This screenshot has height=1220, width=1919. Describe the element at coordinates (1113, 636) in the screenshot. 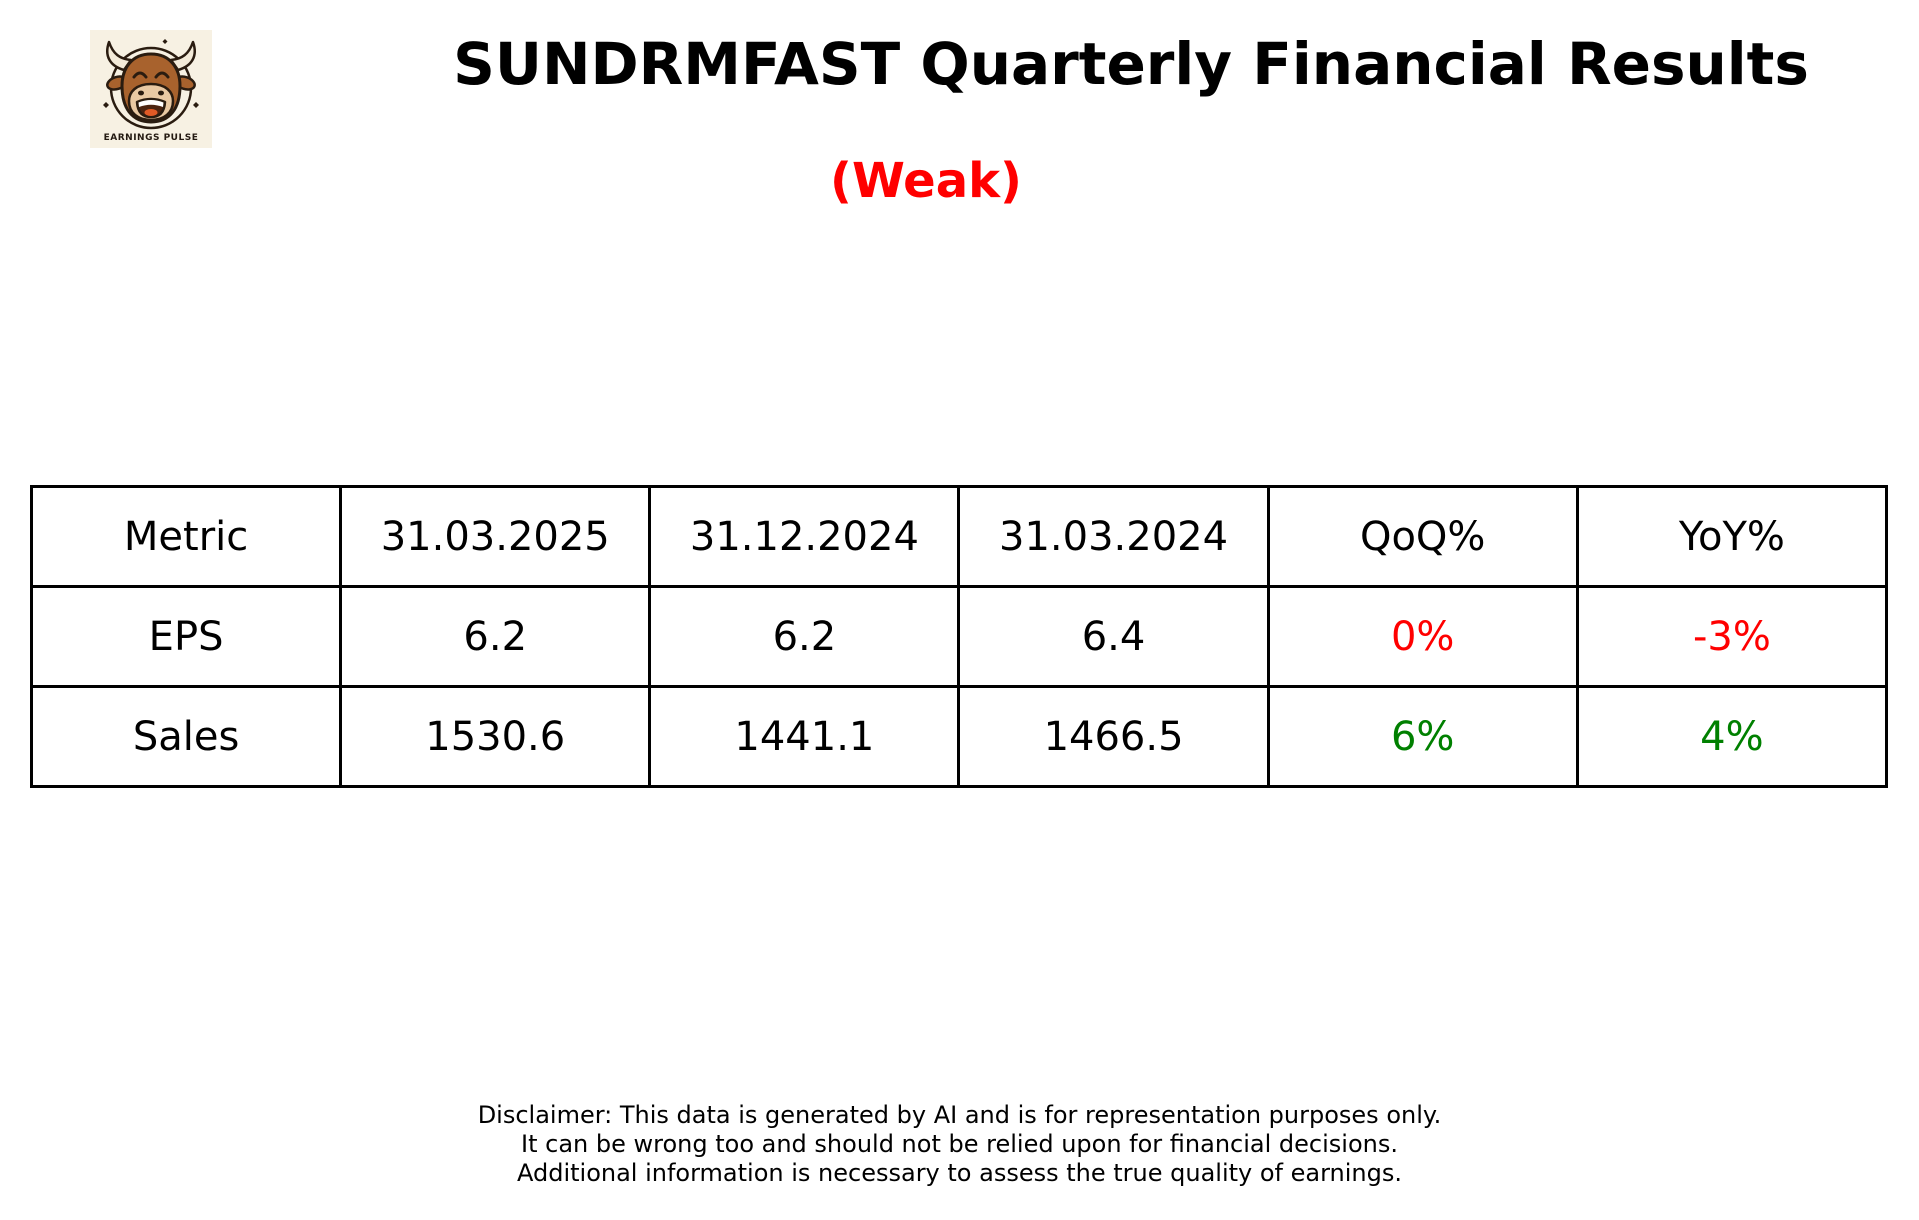

I see `eps-value-yearago: 6.4` at that location.